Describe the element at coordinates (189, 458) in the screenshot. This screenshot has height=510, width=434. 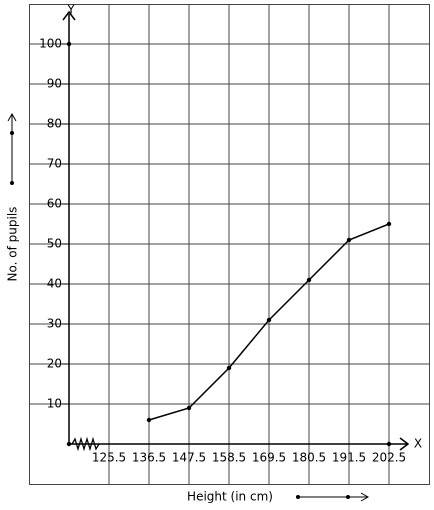
I see `x-tick-label: 147.5` at that location.